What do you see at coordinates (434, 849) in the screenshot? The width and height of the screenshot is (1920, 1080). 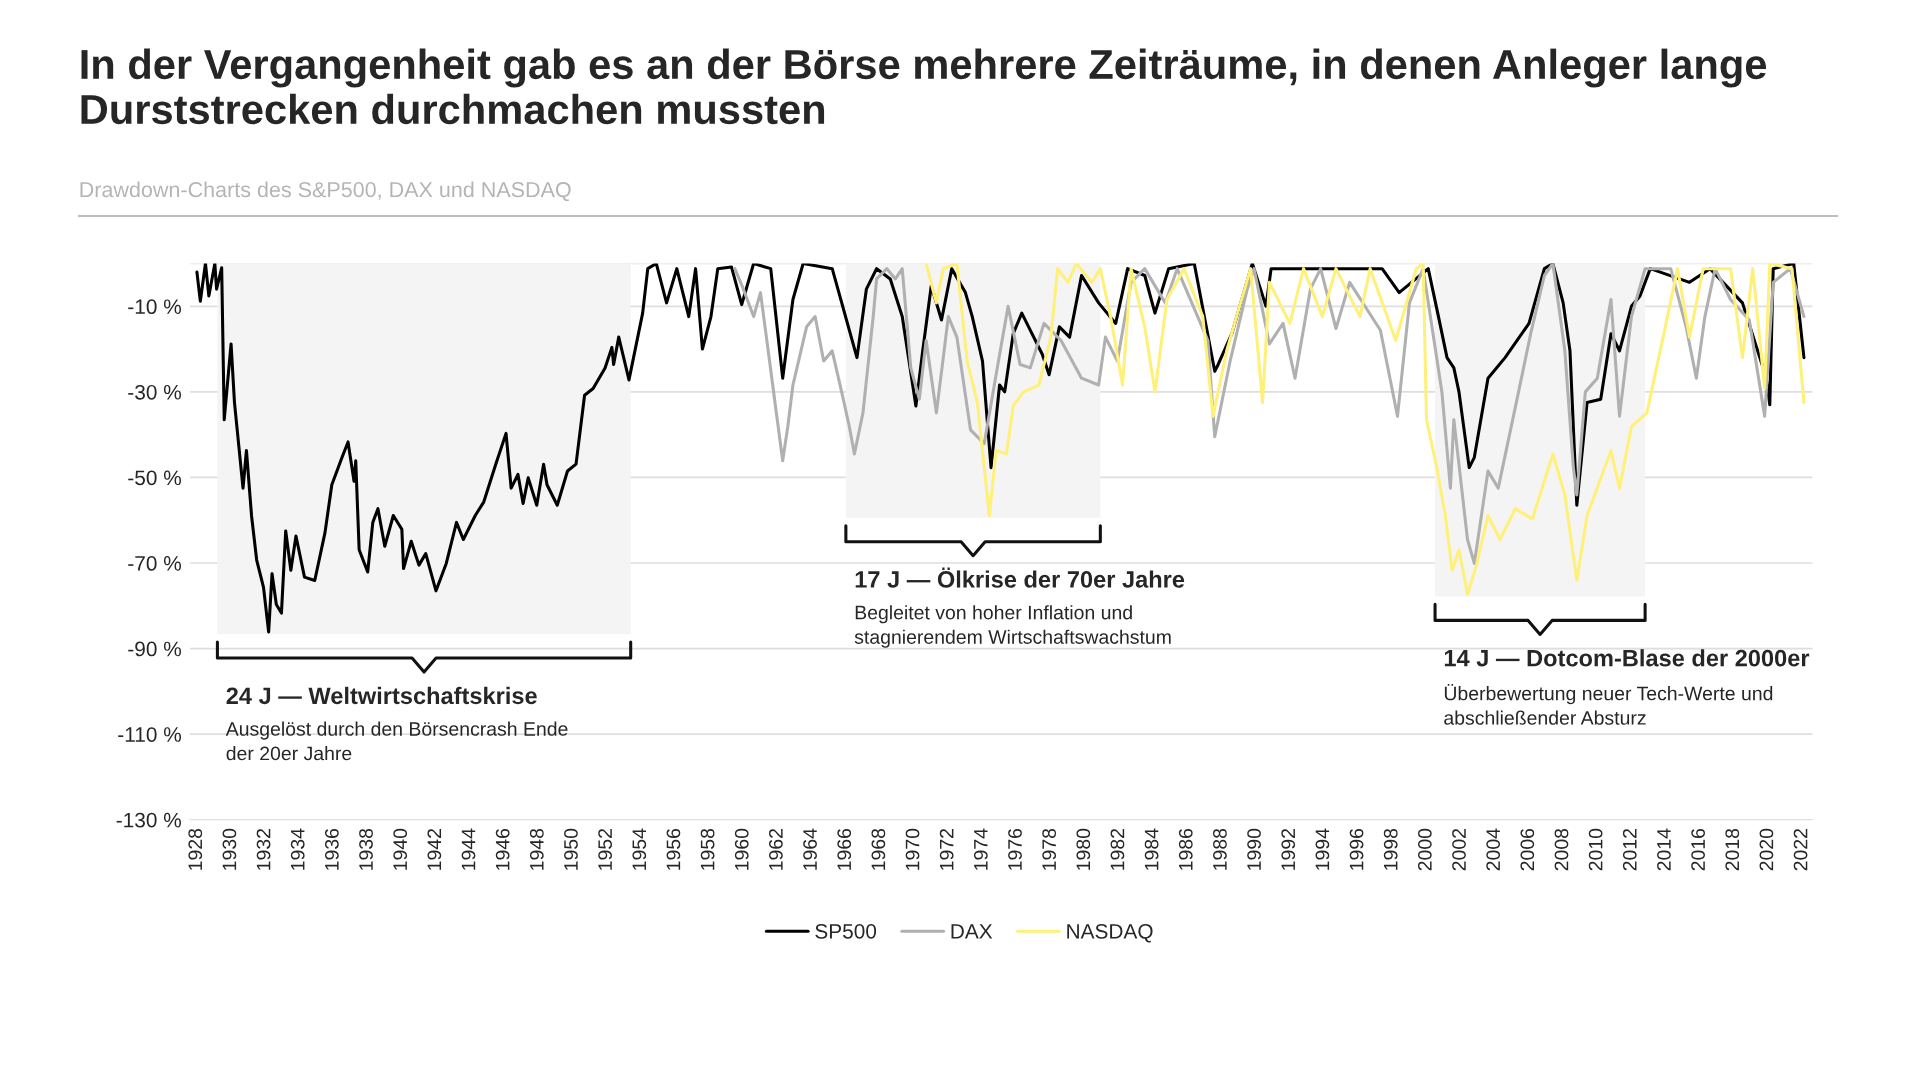 I see `x-tick-label: 1942` at bounding box center [434, 849].